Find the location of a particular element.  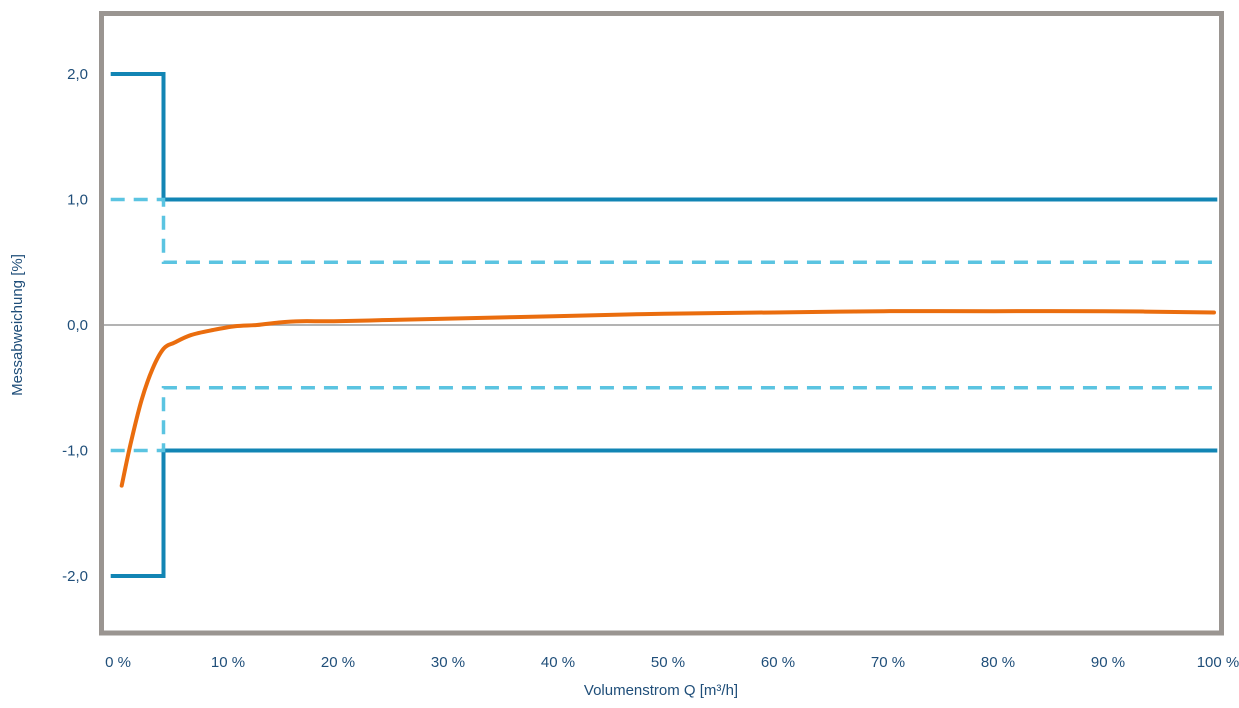

y-axis-title: Messabweichung [%] is located at coordinates (17, 325).